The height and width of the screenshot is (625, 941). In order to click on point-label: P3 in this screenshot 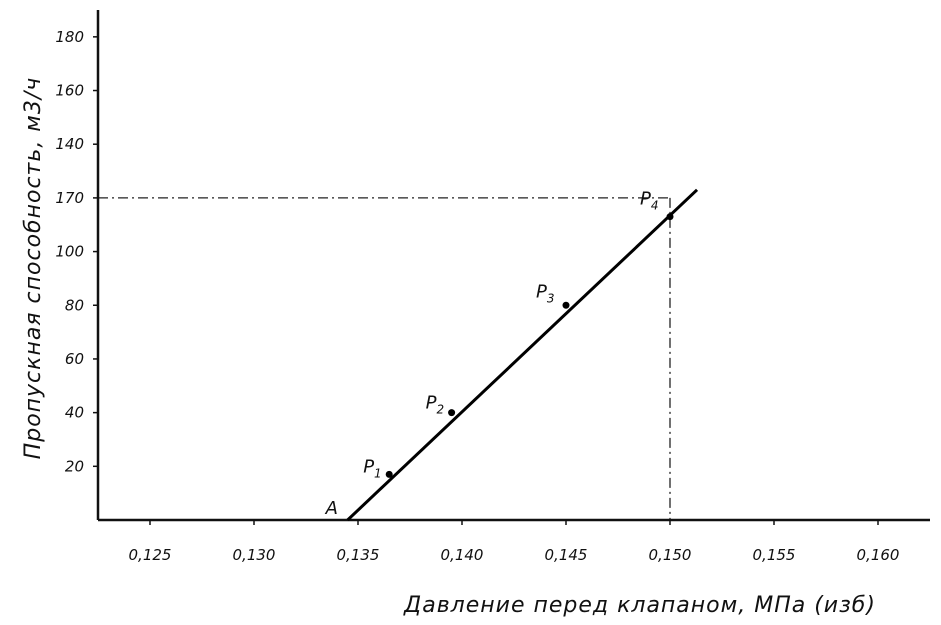, I will do `click(545, 293)`.